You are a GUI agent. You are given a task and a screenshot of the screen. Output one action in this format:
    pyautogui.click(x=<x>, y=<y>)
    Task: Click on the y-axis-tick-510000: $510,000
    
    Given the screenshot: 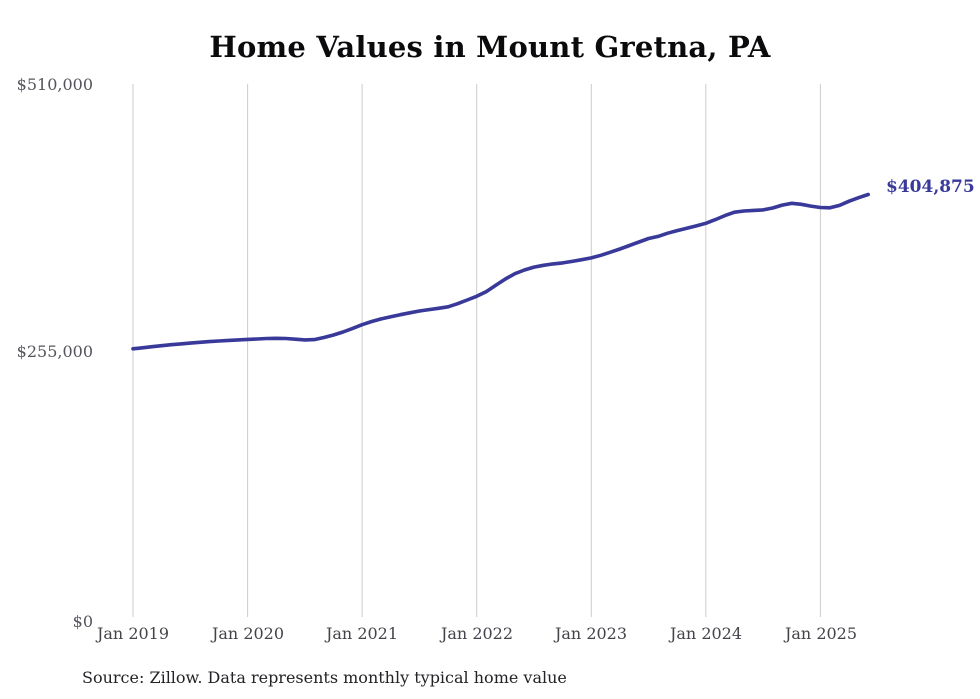 What is the action you would take?
    pyautogui.click(x=54, y=84)
    